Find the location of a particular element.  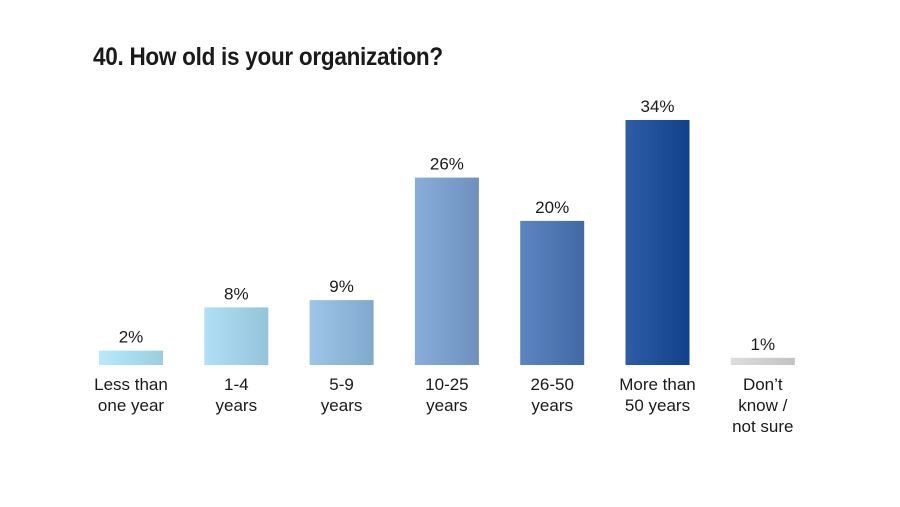

category-label-line: 5-9 is located at coordinates (341, 384).